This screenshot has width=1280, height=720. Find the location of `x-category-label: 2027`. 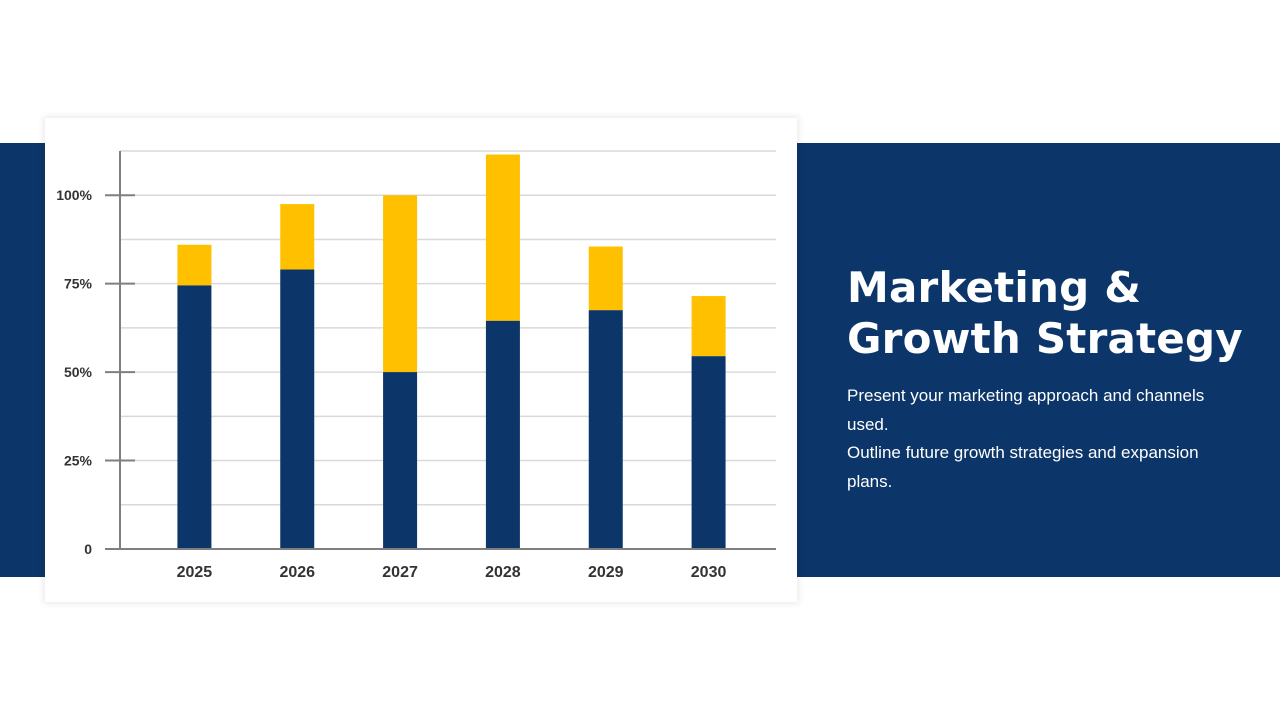

x-category-label: 2027 is located at coordinates (400, 572).